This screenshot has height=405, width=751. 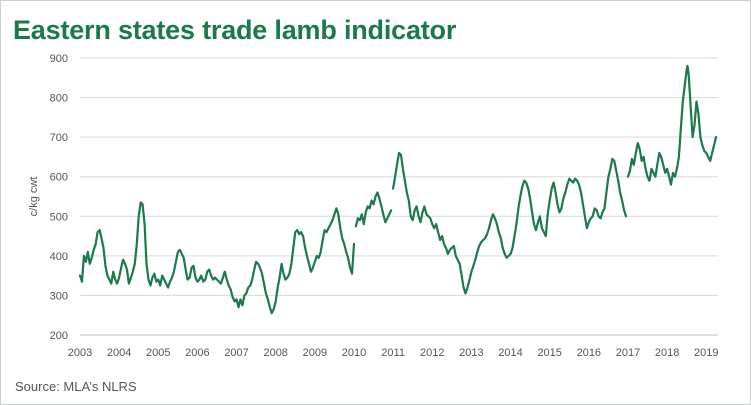 I want to click on x-tick-label: 2019, so click(x=706, y=353).